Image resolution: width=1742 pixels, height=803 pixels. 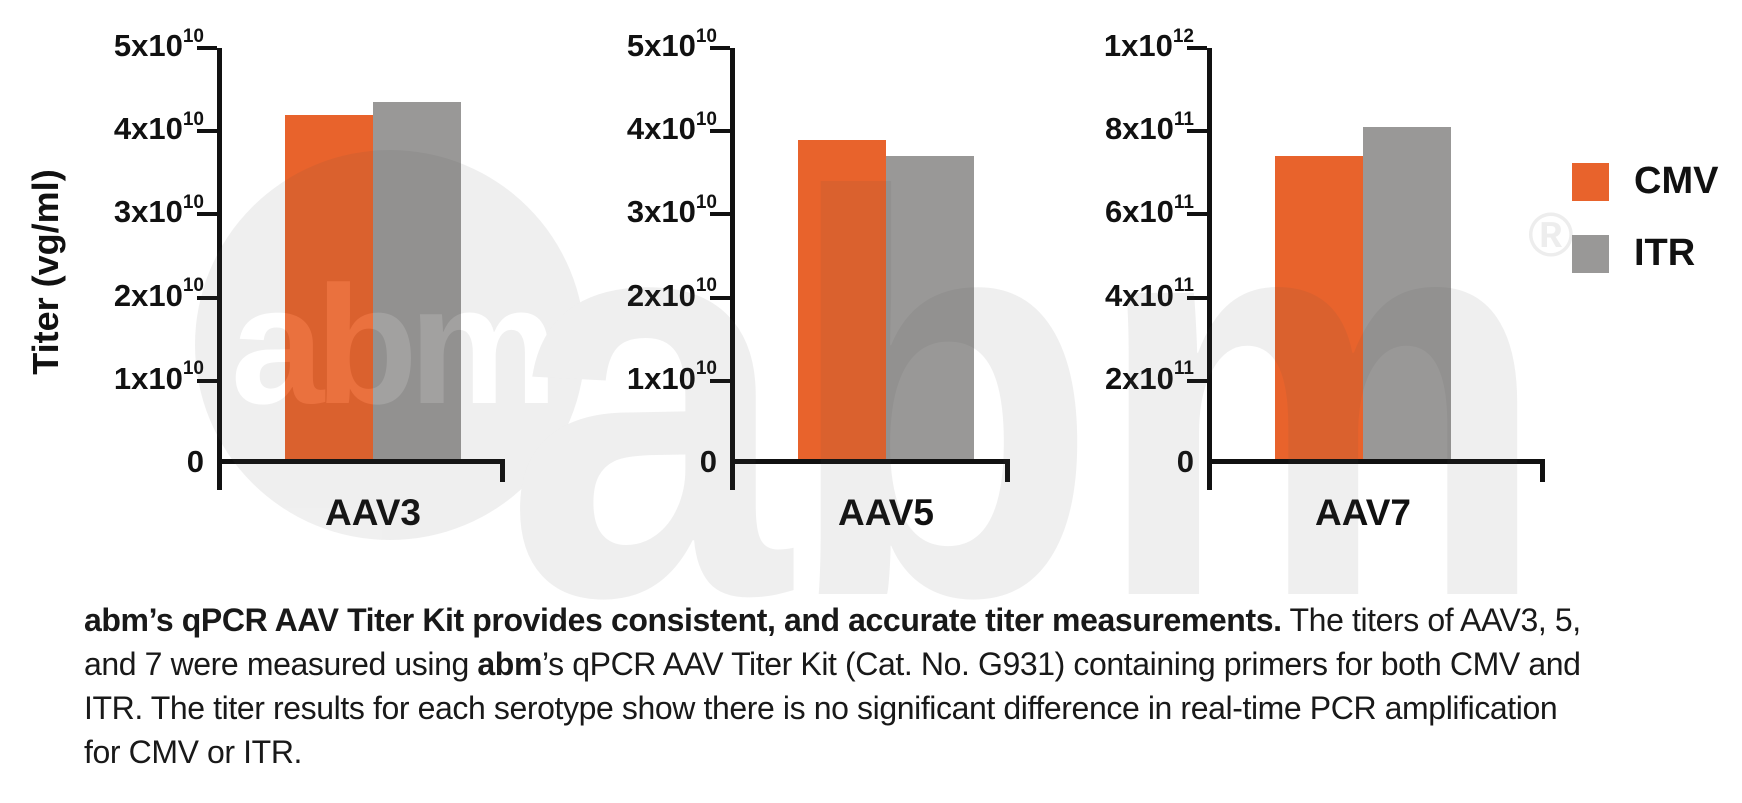 What do you see at coordinates (930, 310) in the screenshot?
I see `bar-itr-aav5` at bounding box center [930, 310].